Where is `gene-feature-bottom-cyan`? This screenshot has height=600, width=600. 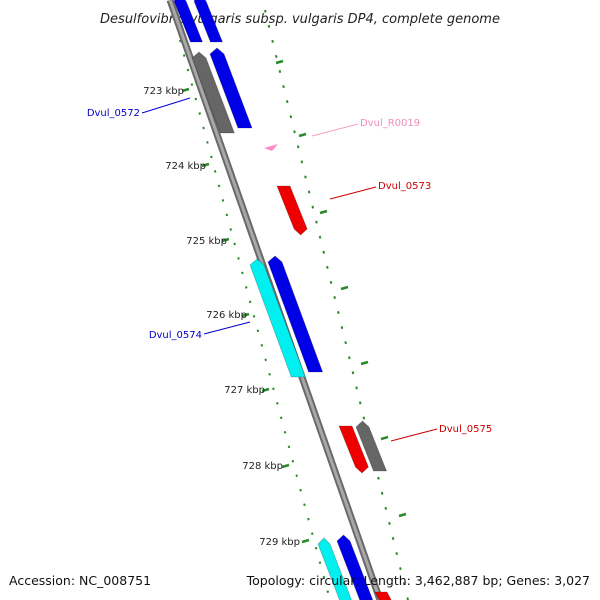
gene-feature-bottom-cyan is located at coordinates (335, 568).